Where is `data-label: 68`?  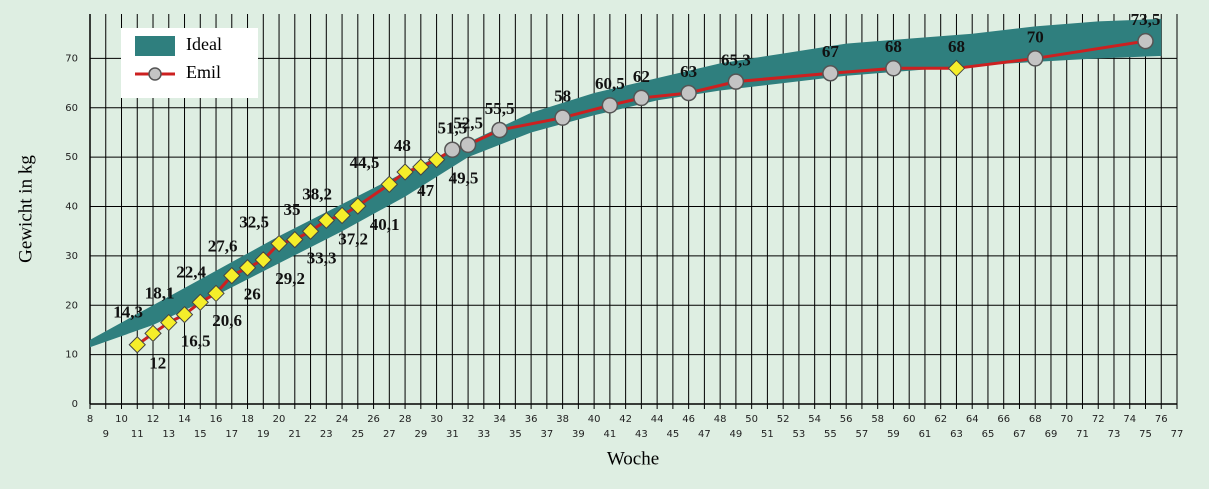
data-label: 68 is located at coordinates (956, 46).